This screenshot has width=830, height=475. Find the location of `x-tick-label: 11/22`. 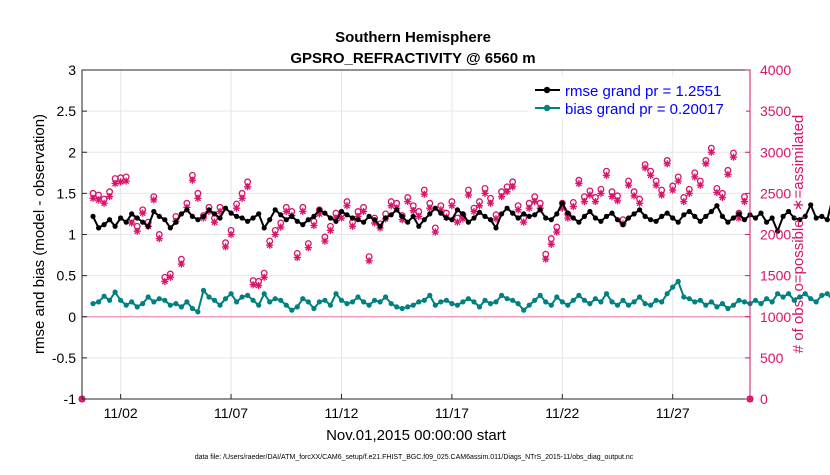

x-tick-label: 11/22 is located at coordinates (562, 413).